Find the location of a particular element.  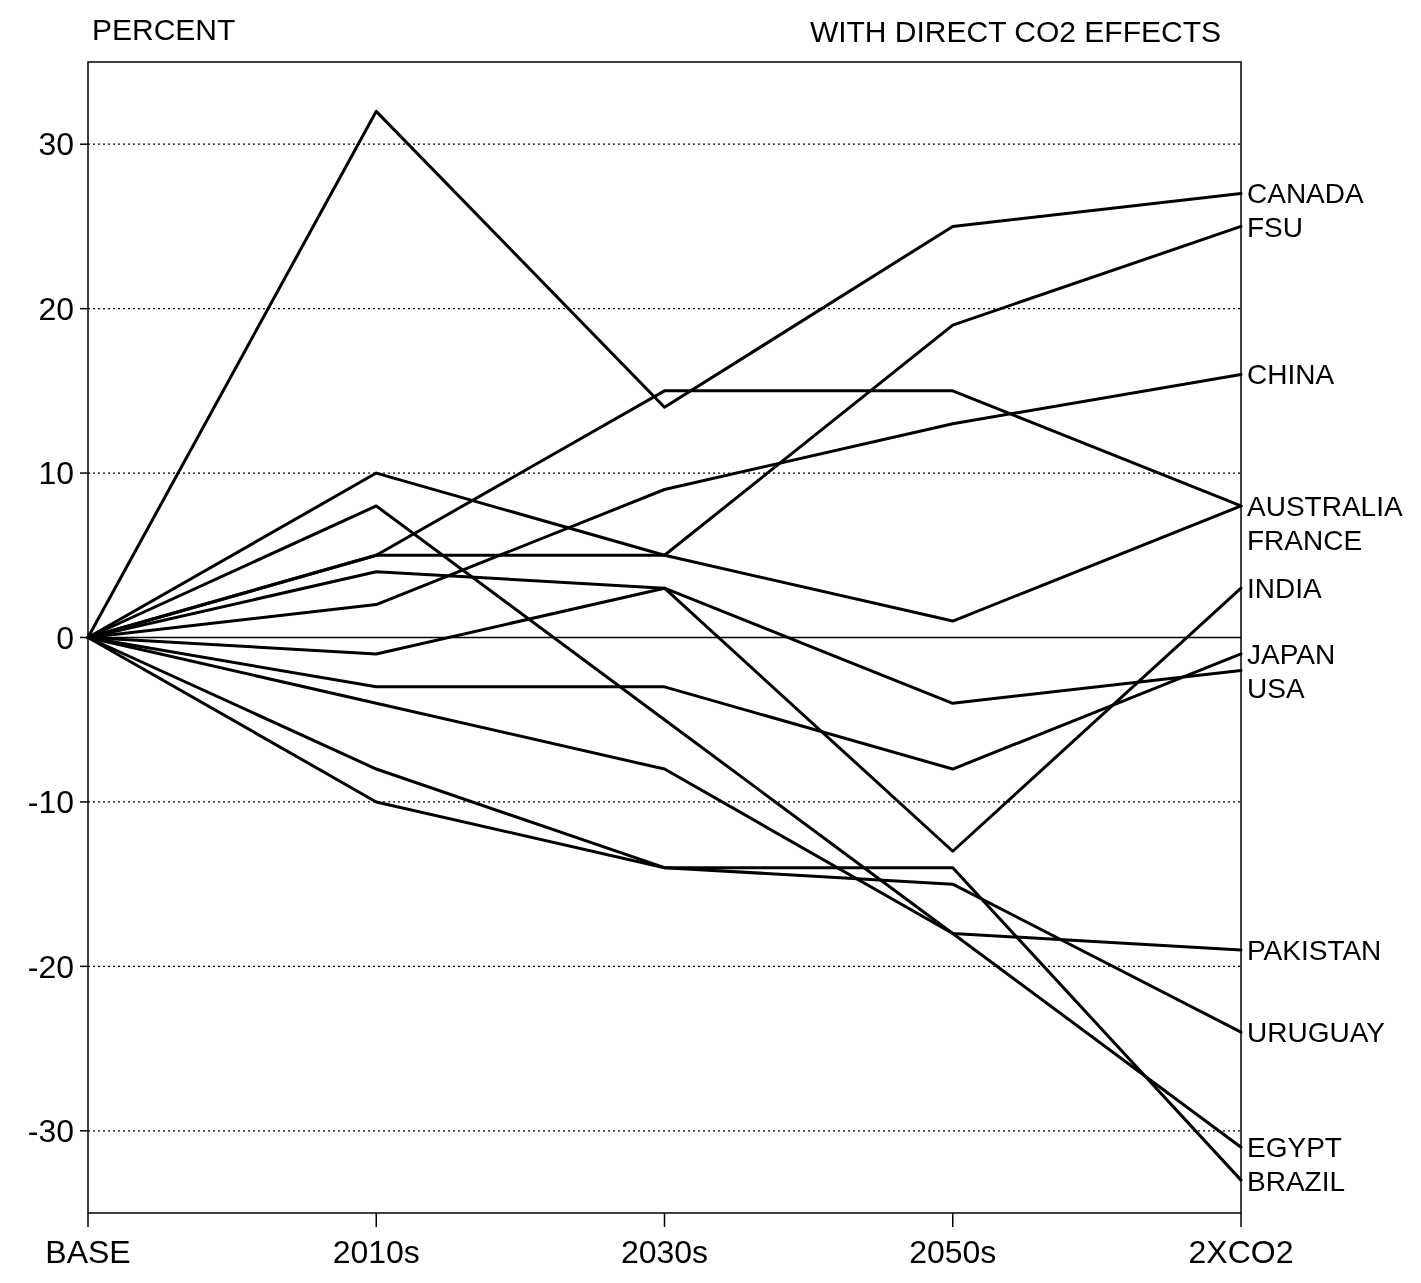

x-tick-label: 2050s is located at coordinates (953, 1252).